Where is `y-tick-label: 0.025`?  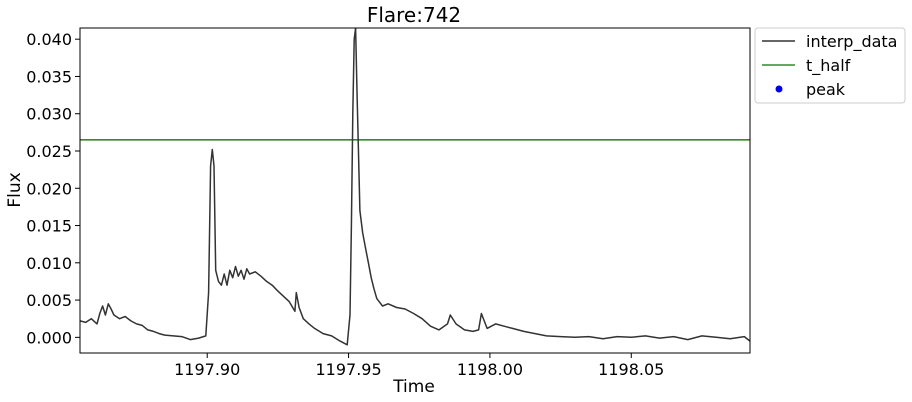 y-tick-label: 0.025 is located at coordinates (49, 151).